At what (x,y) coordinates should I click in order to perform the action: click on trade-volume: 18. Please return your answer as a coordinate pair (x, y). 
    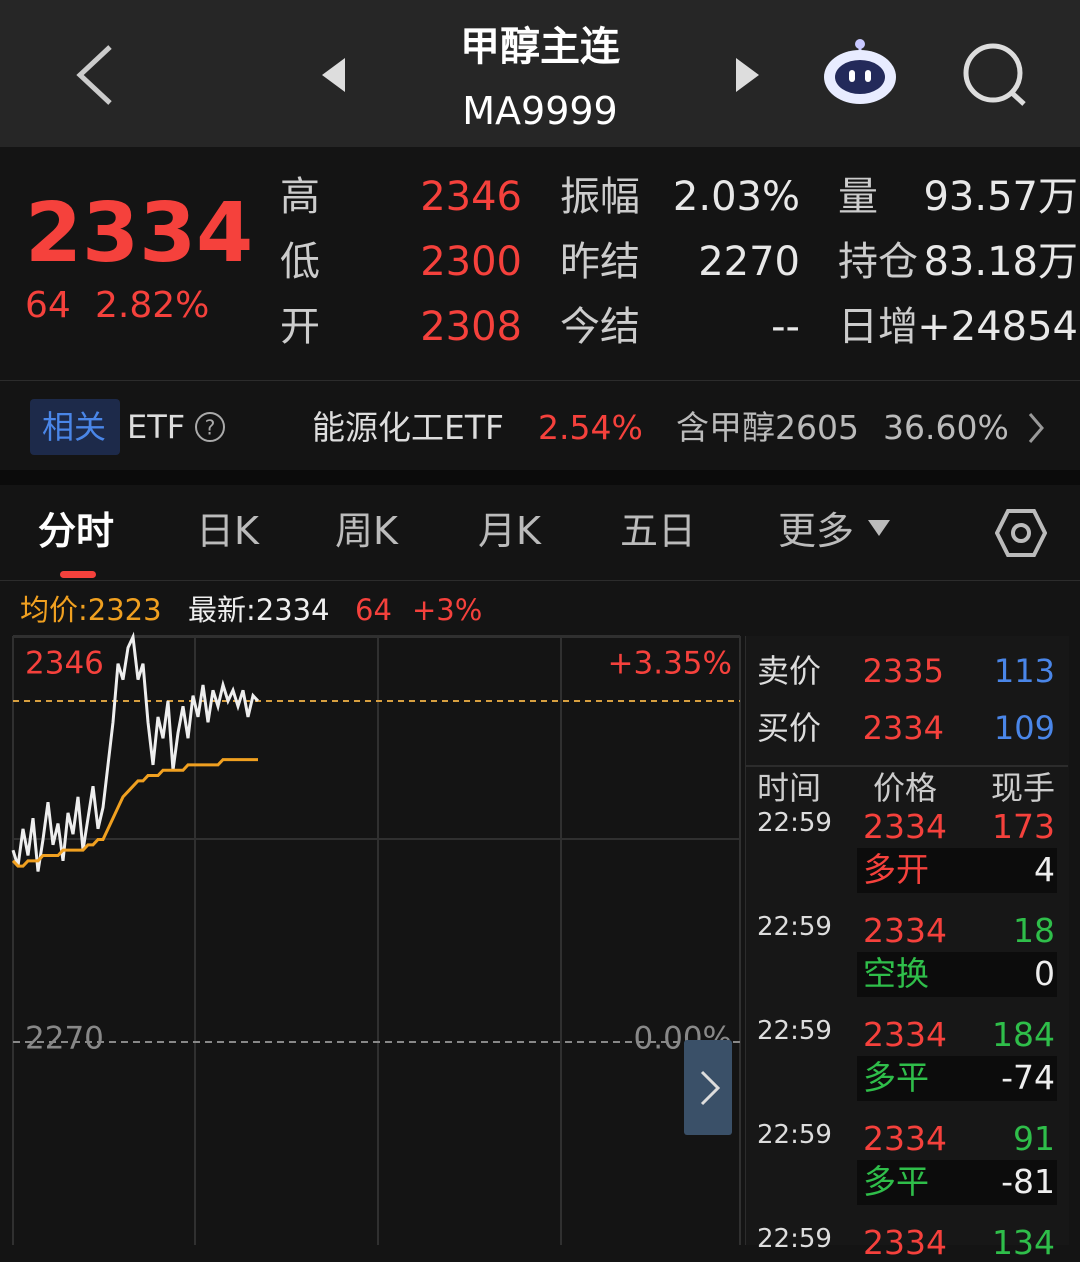
    Looking at the image, I should click on (1034, 930).